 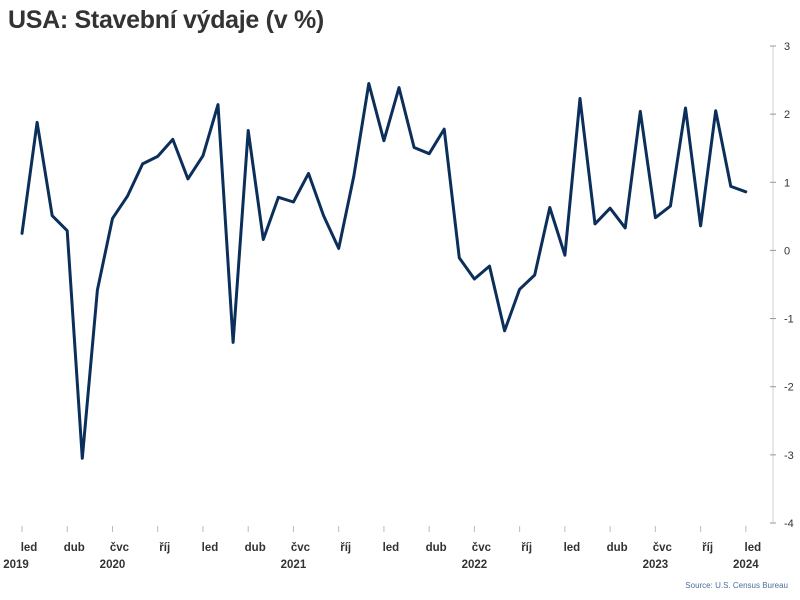 I want to click on y-tick-label: -1, so click(x=789, y=320).